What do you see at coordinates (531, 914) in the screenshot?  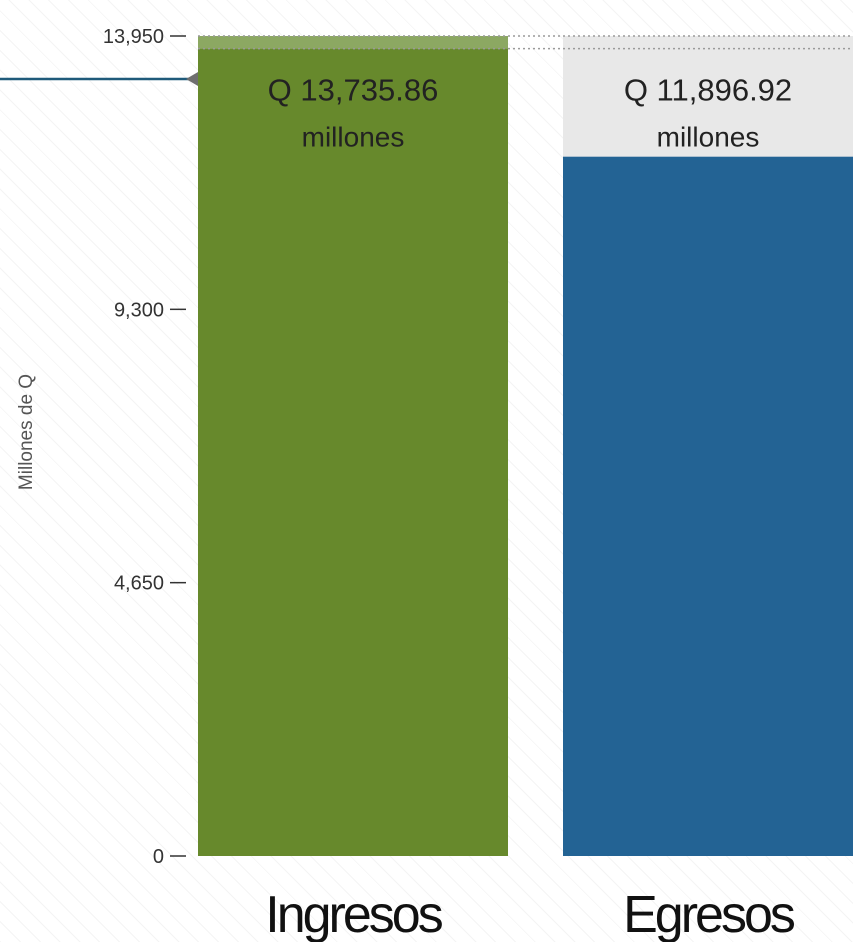 I see `category-labels-group: Ingresos Egresos` at bounding box center [531, 914].